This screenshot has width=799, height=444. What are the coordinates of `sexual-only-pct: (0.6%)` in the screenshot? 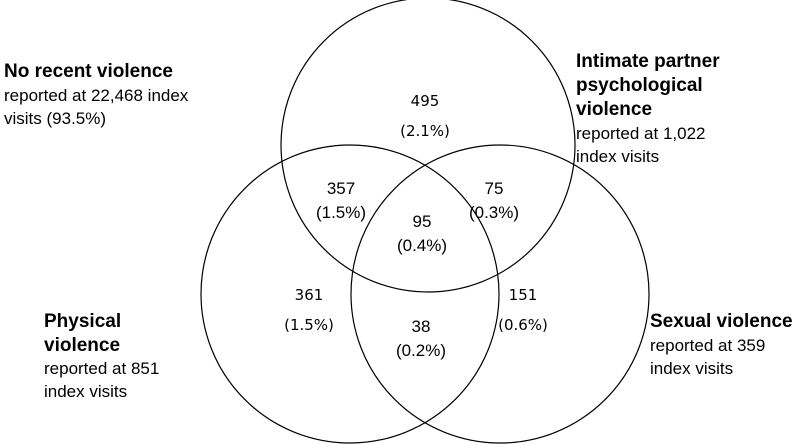 It's located at (523, 325).